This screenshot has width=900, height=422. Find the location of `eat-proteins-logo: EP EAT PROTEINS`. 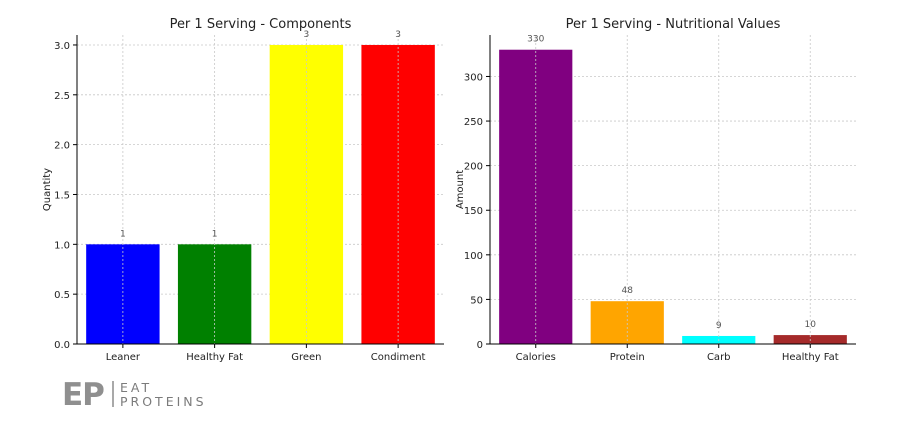

eat-proteins-logo: EP EAT PROTEINS is located at coordinates (142, 395).